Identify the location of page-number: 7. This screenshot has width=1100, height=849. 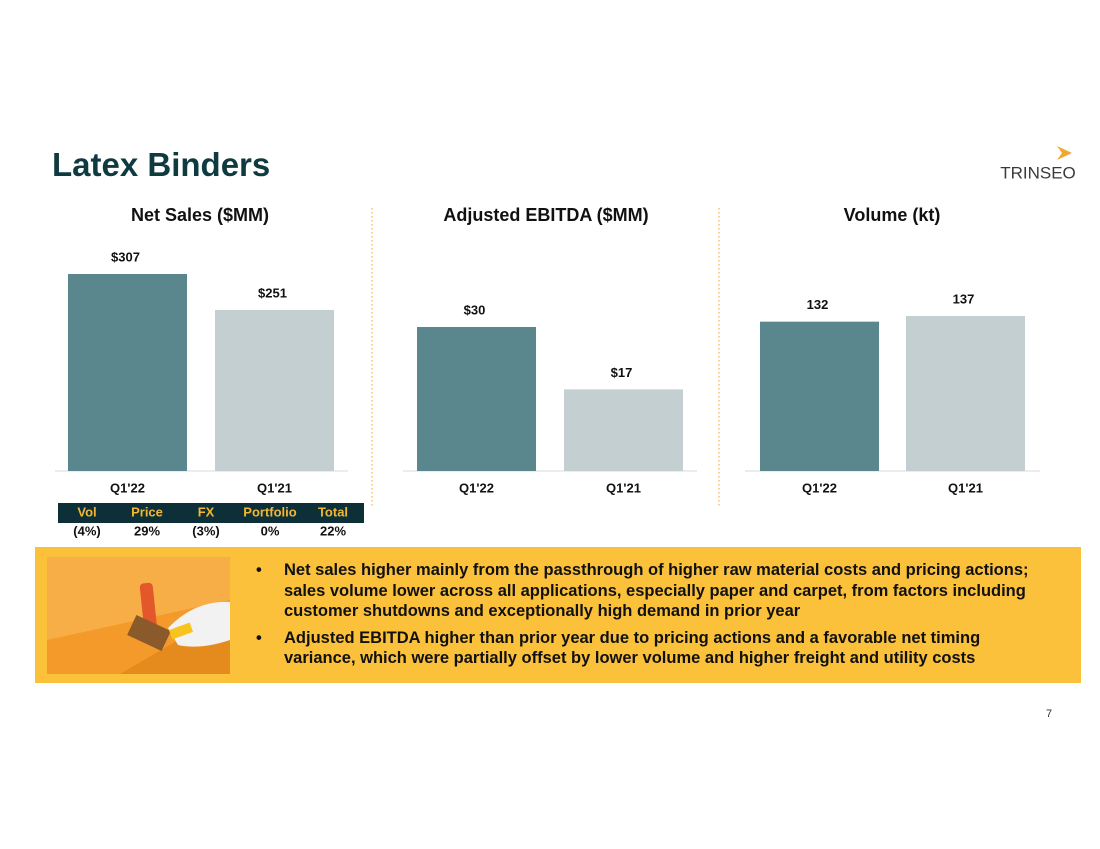
(1049, 714).